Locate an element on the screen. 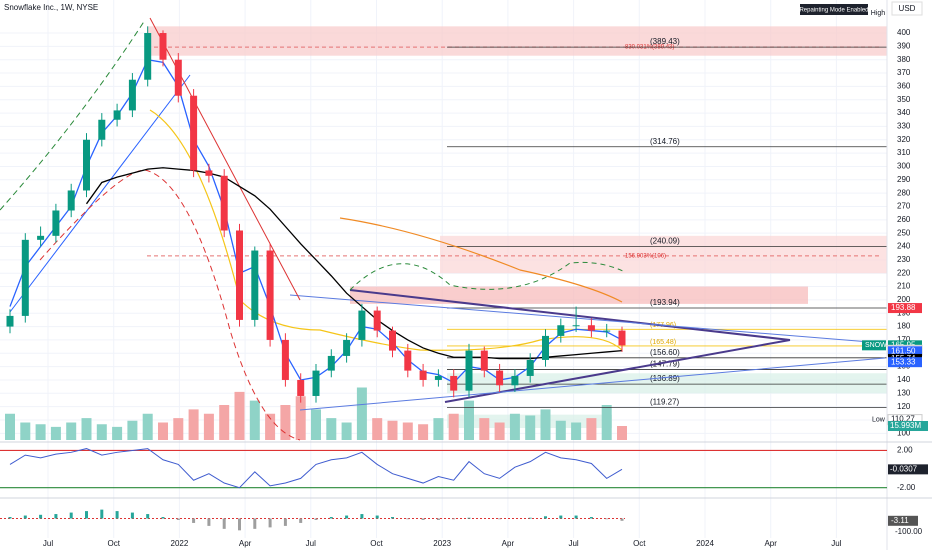  symbol-label: SNOW is located at coordinates (876, 345).